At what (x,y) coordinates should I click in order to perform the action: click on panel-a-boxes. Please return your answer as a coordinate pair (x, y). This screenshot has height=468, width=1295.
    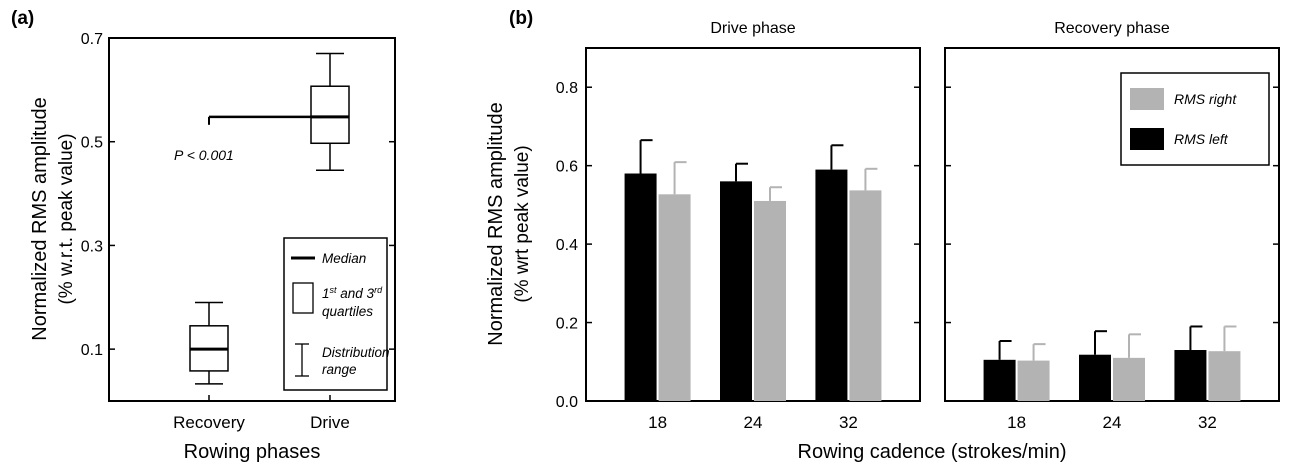
    Looking at the image, I should click on (269, 218).